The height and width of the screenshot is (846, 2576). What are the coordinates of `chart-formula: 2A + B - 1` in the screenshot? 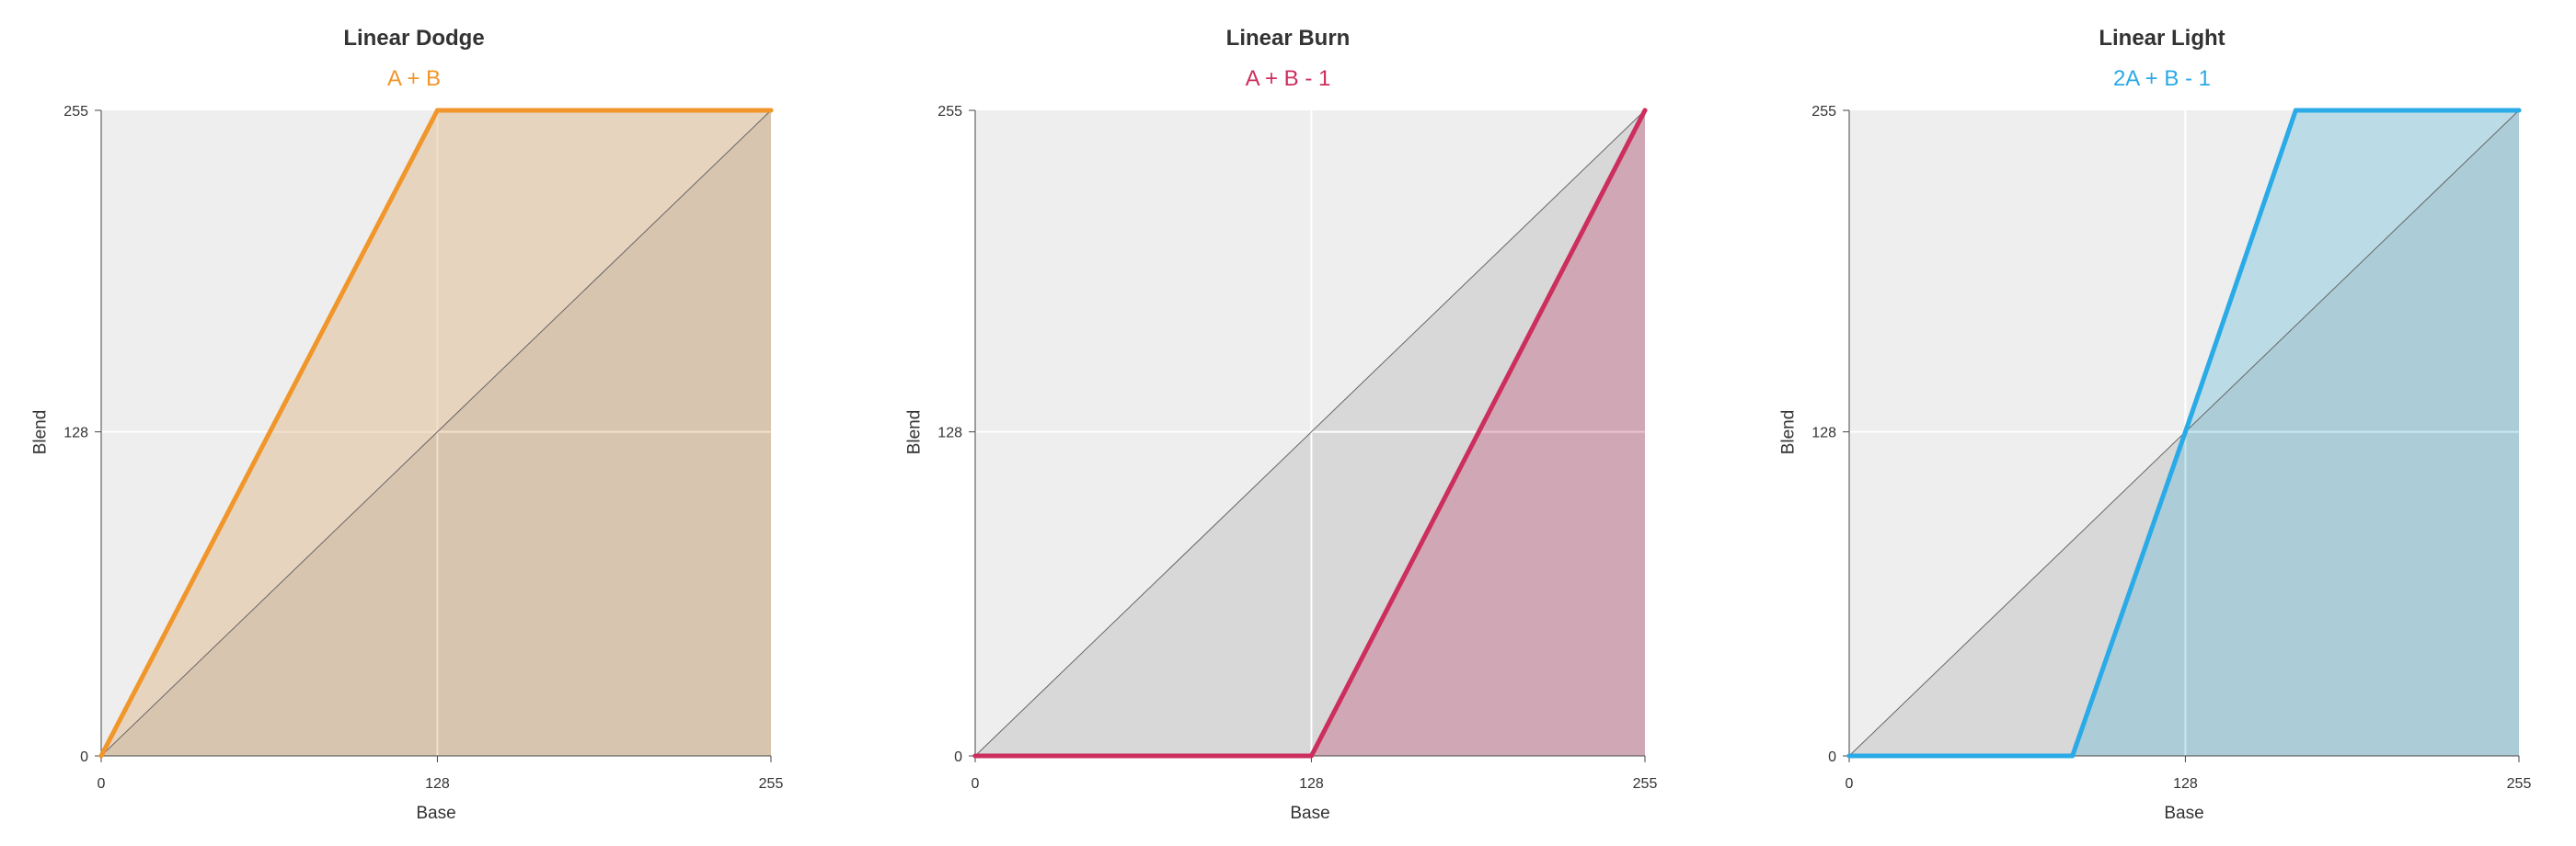 It's located at (2162, 78).